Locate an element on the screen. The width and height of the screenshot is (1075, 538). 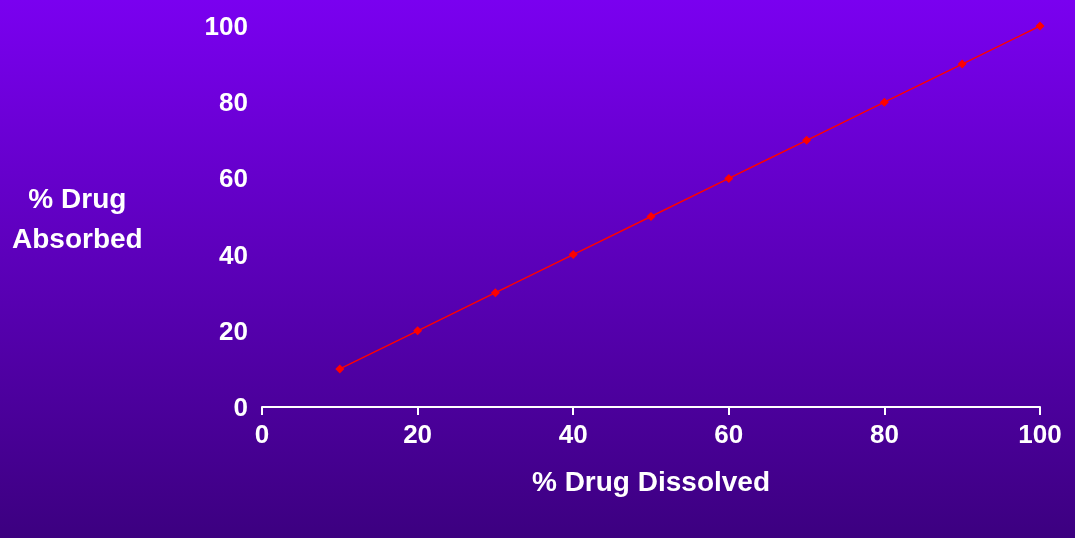
x-tick-label: 80 is located at coordinates (884, 434).